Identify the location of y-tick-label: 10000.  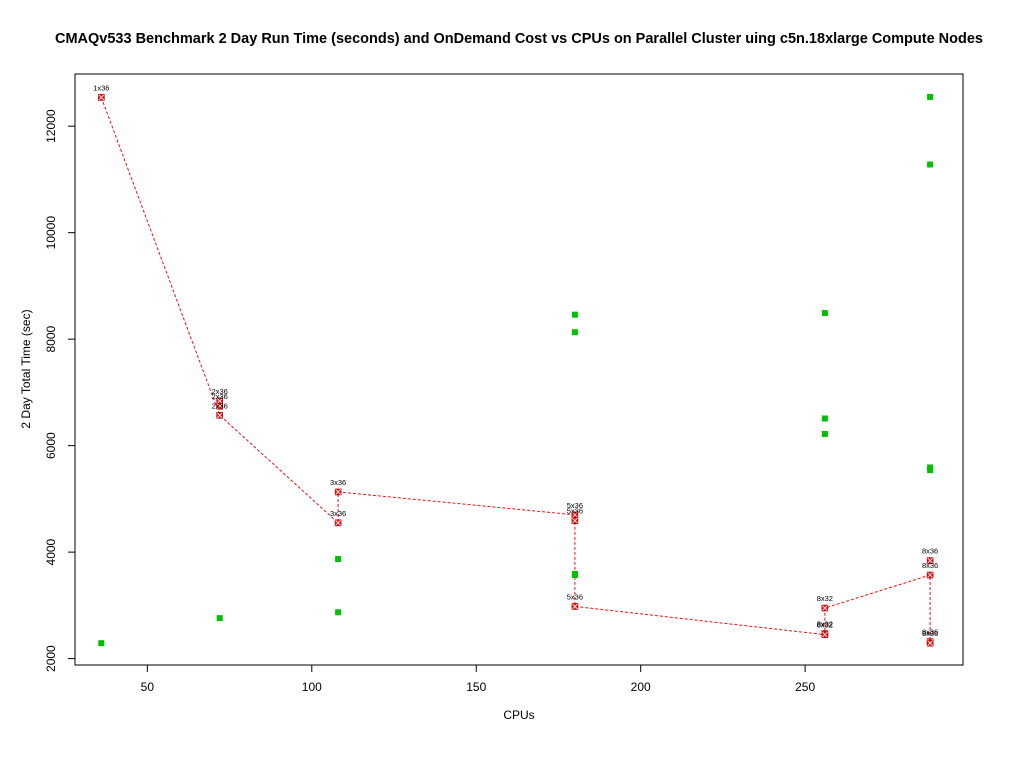
(51, 233).